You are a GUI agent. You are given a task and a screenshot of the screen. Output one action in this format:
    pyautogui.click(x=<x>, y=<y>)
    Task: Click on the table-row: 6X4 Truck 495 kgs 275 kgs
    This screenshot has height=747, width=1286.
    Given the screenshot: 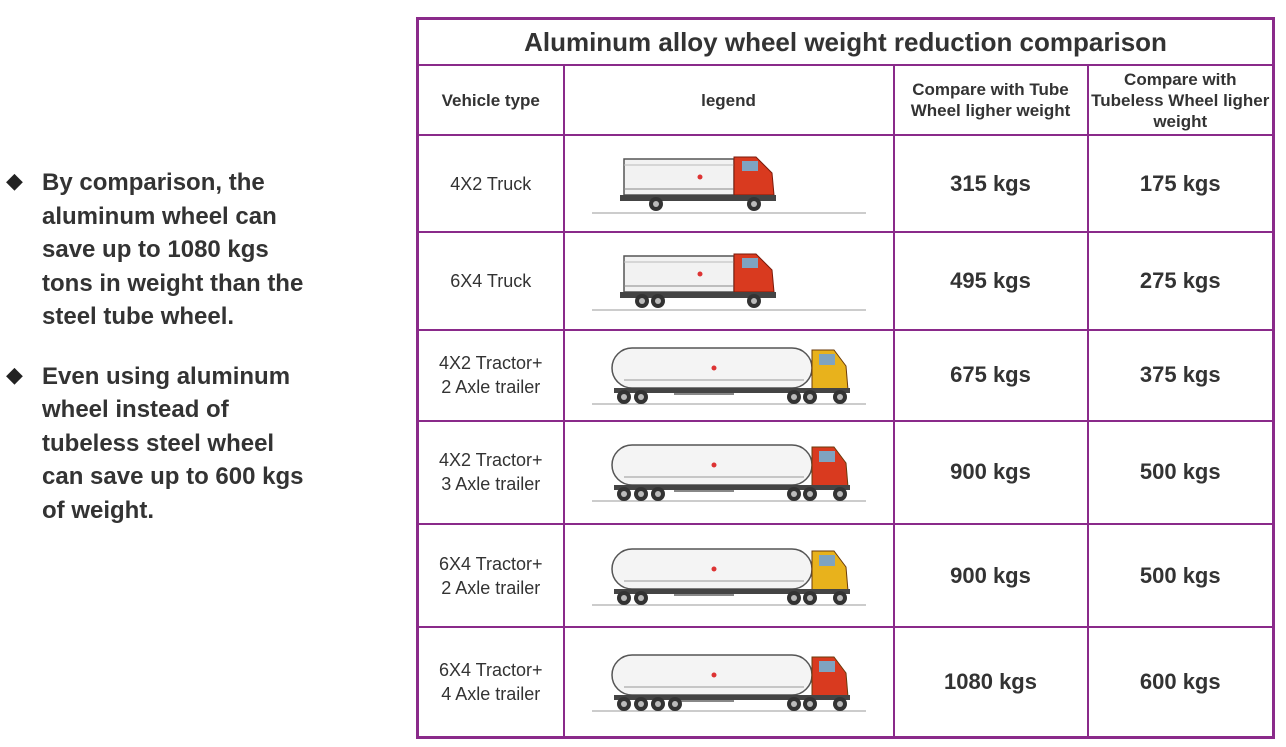 What is the action you would take?
    pyautogui.click(x=845, y=281)
    